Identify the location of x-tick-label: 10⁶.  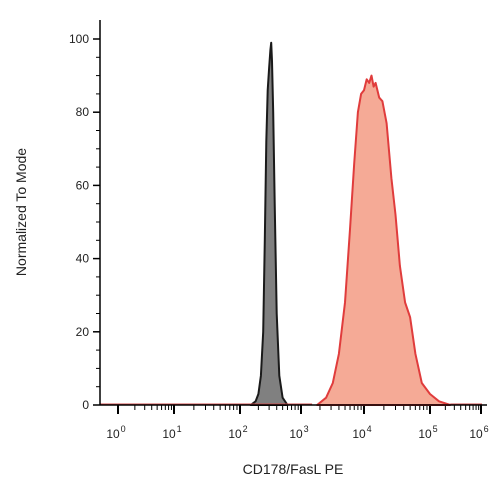
(478, 432).